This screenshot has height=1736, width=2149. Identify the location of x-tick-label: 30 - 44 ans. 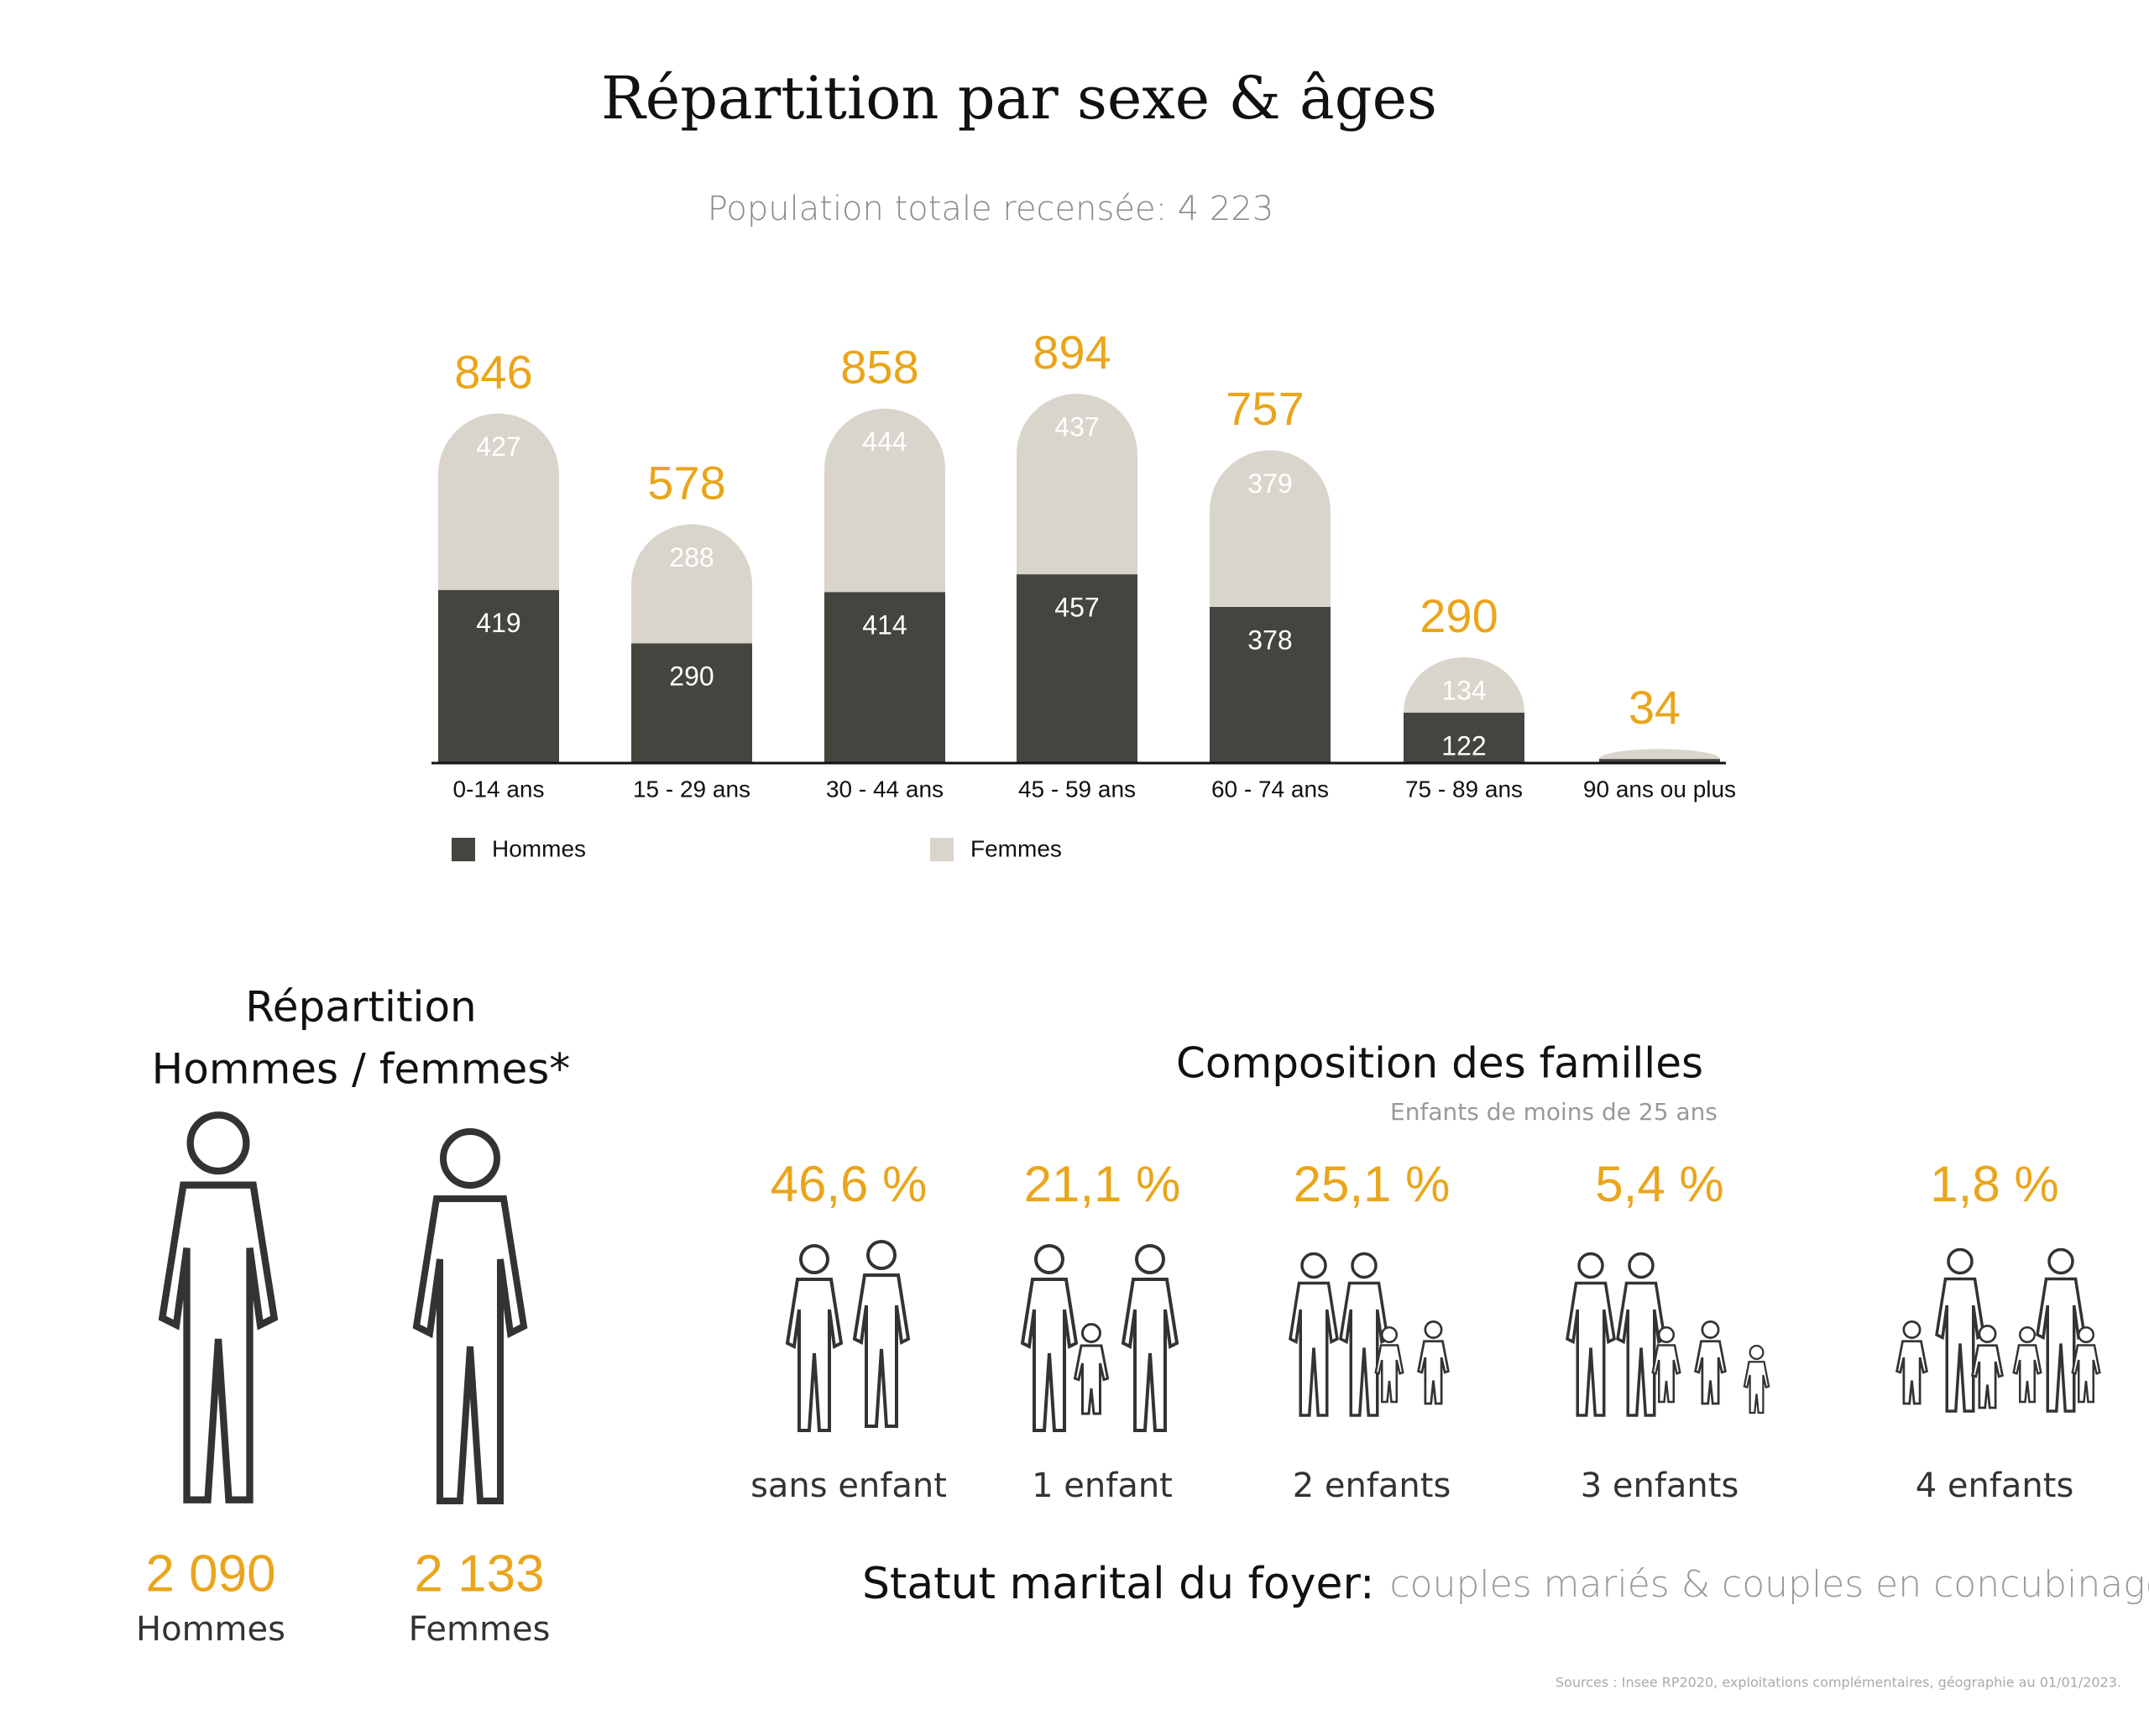
(885, 789).